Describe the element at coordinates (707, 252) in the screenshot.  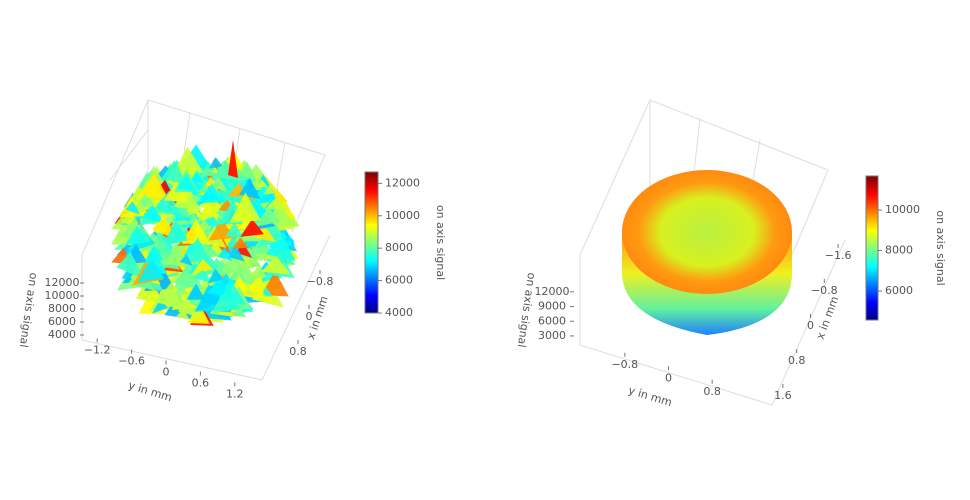
I see `surface-right` at that location.